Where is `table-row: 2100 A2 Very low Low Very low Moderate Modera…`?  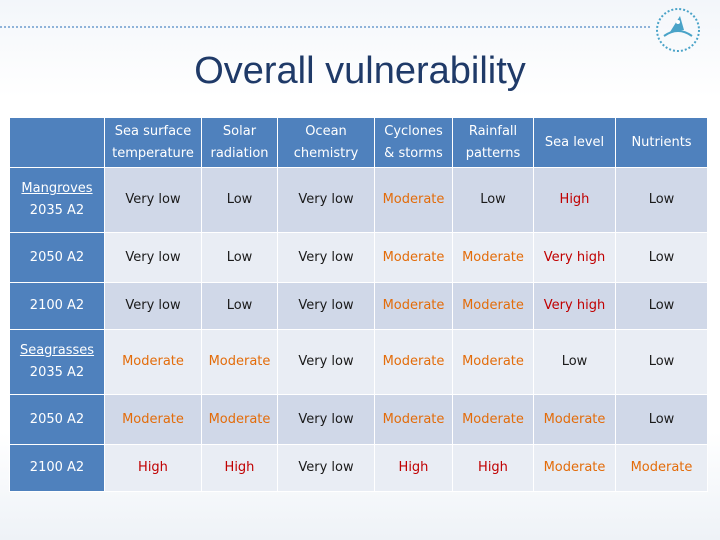 table-row: 2100 A2 Very low Low Very low Moderate Modera… is located at coordinates (358, 306).